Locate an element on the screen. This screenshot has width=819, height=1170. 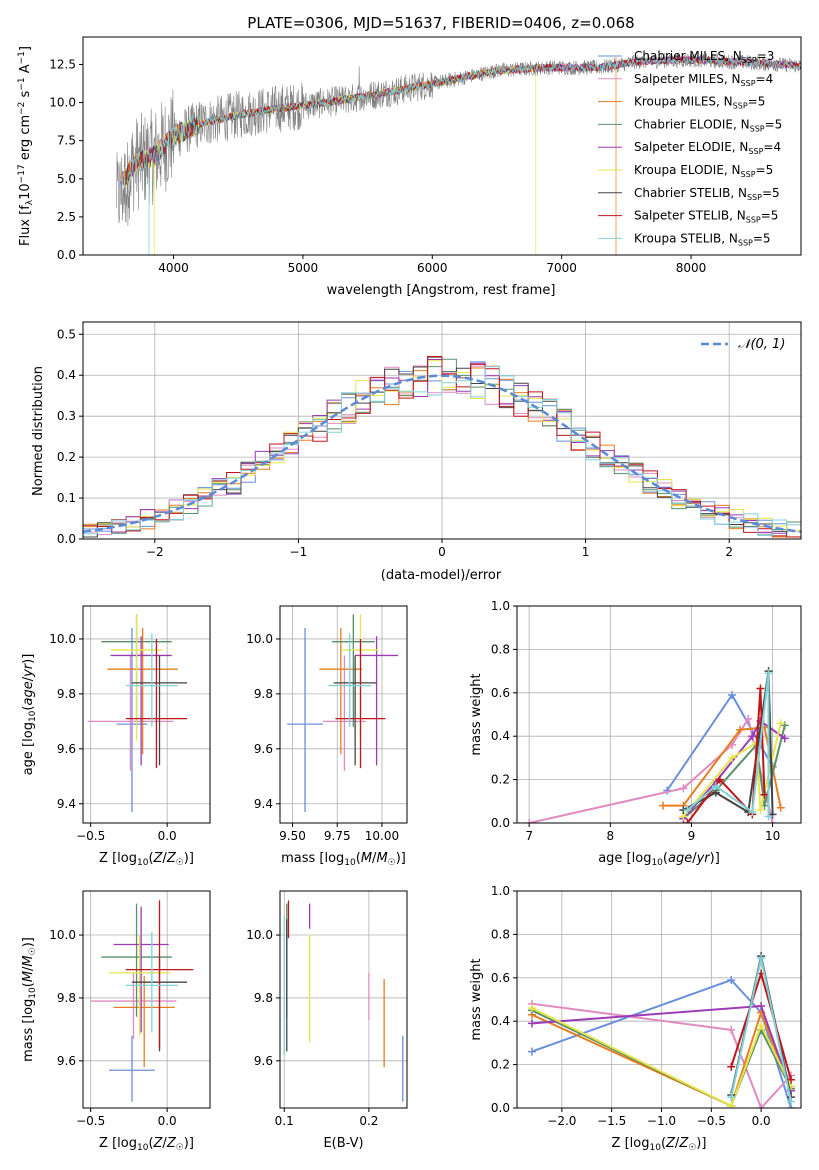
x-axis-label: E(B-V) is located at coordinates (343, 1143).